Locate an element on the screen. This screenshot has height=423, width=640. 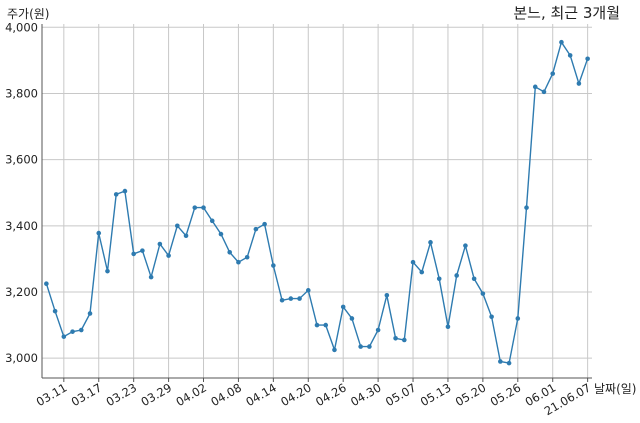
x-tick-label: 05.13 is located at coordinates (436, 394).